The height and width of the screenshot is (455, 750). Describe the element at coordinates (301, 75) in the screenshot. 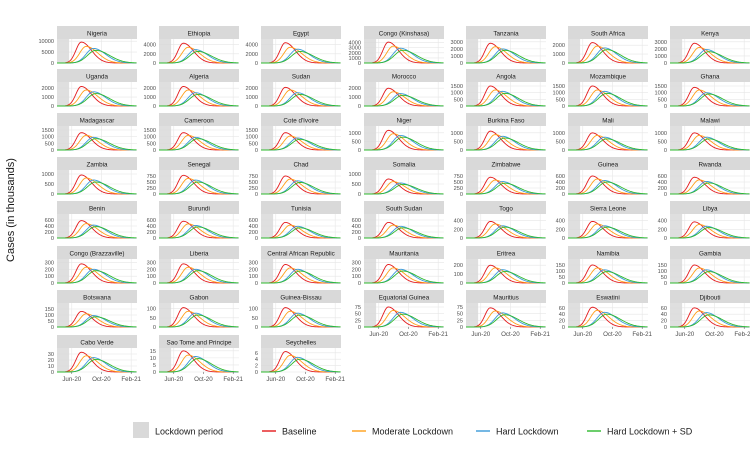

I see `strip-sudan` at that location.